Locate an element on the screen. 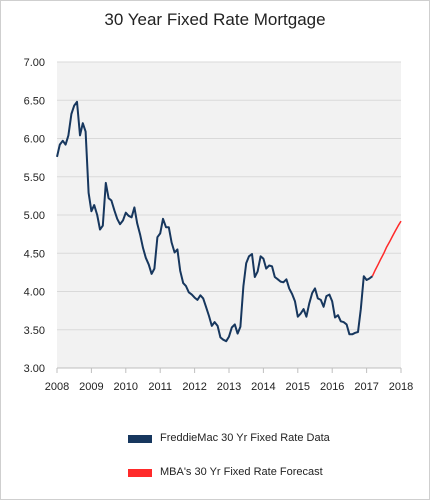 This screenshot has height=500, width=430. chart-title: 30 Year Fixed Rate Mortgage is located at coordinates (215, 19).